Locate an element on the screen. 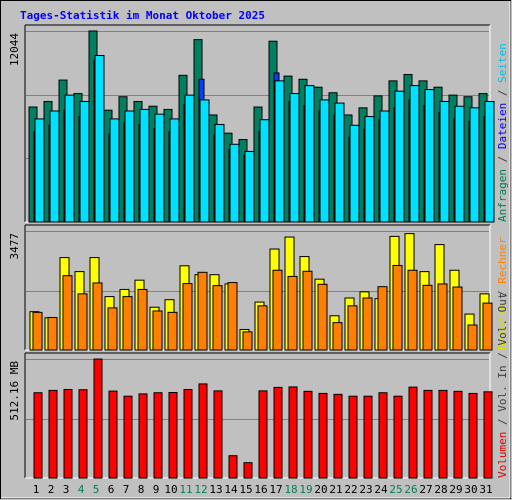 The width and height of the screenshot is (512, 500). legend-entry-2: Vol. In is located at coordinates (502, 388).